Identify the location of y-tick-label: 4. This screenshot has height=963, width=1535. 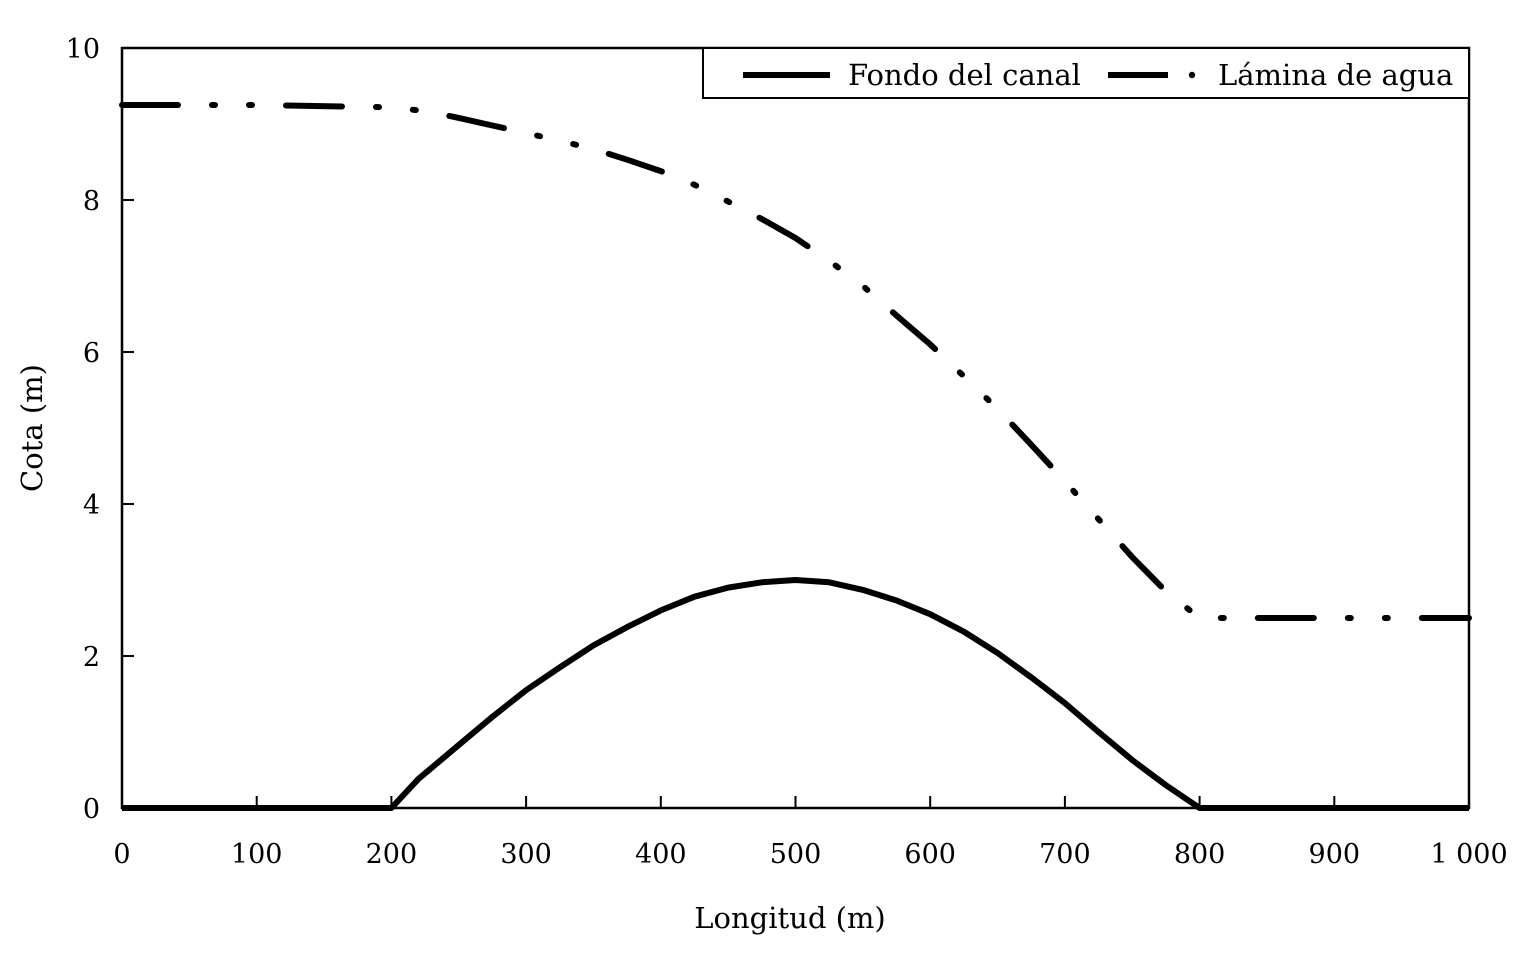
(91, 505).